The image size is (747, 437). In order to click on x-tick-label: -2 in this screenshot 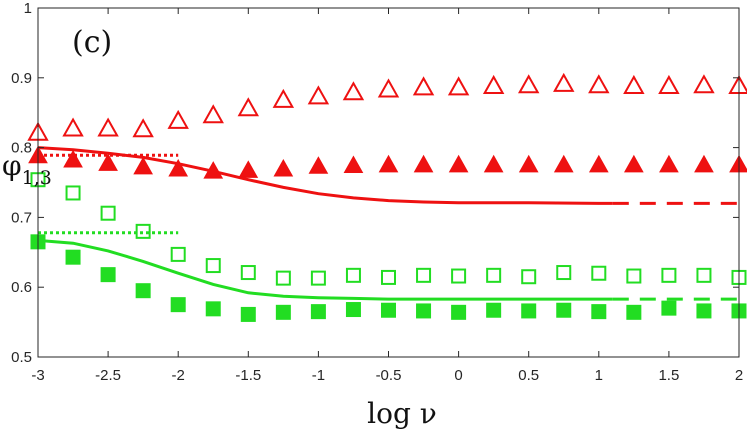, I will do `click(178, 375)`.